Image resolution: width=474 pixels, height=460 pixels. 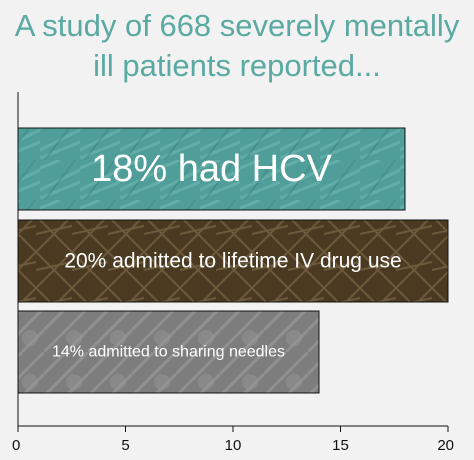 I want to click on chart-title-line-1: A study of 668 severely mentally, so click(x=237, y=25).